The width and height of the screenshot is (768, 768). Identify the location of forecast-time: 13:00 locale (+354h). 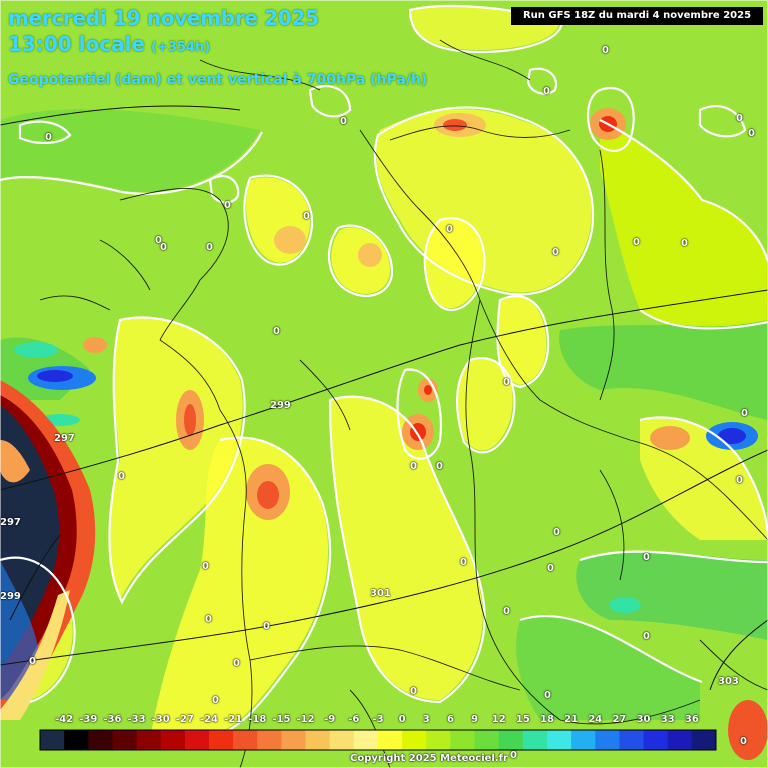
(109, 44).